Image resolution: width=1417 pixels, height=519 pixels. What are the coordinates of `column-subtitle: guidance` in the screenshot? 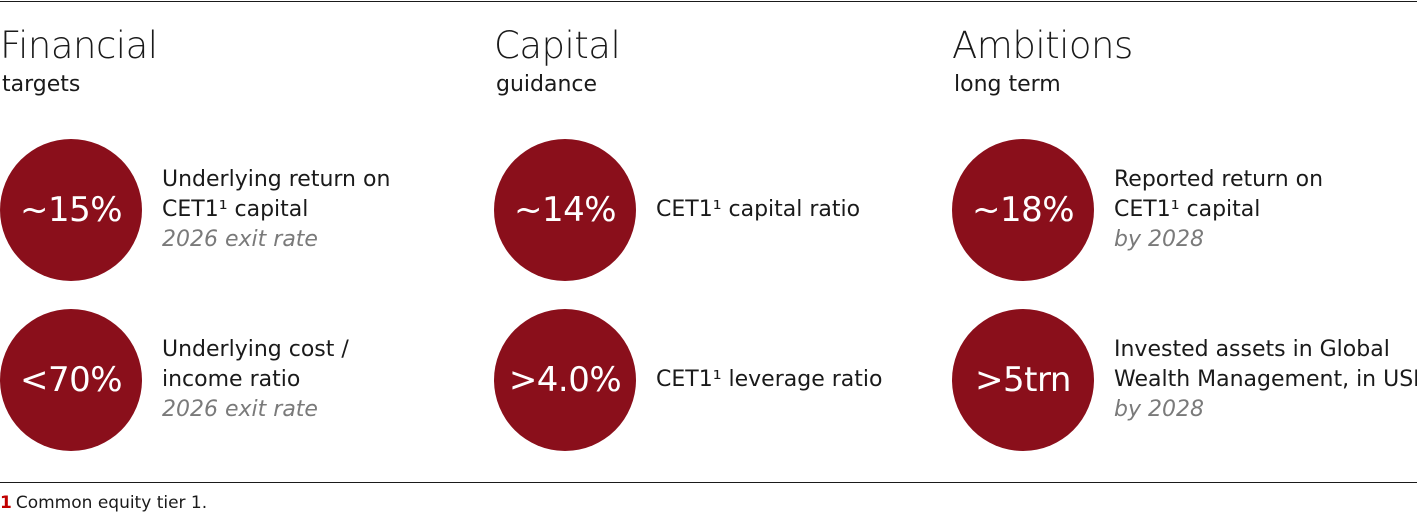 It's located at (547, 84).